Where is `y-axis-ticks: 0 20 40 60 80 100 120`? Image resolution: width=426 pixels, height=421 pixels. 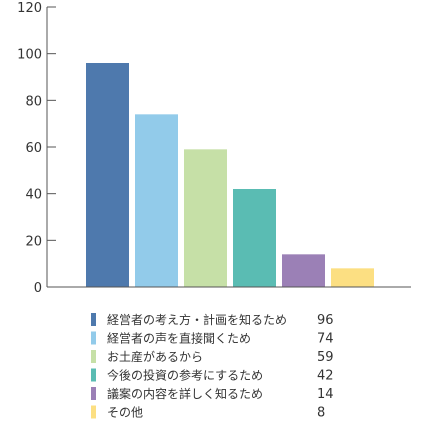
y-axis-ticks: 0 20 40 60 80 100 120 is located at coordinates (36, 148).